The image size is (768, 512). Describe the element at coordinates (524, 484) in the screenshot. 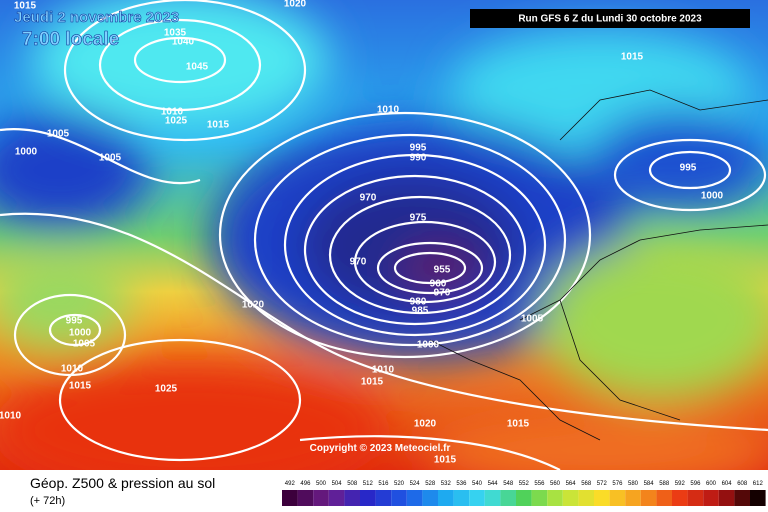

I see `scale-label: 552` at that location.